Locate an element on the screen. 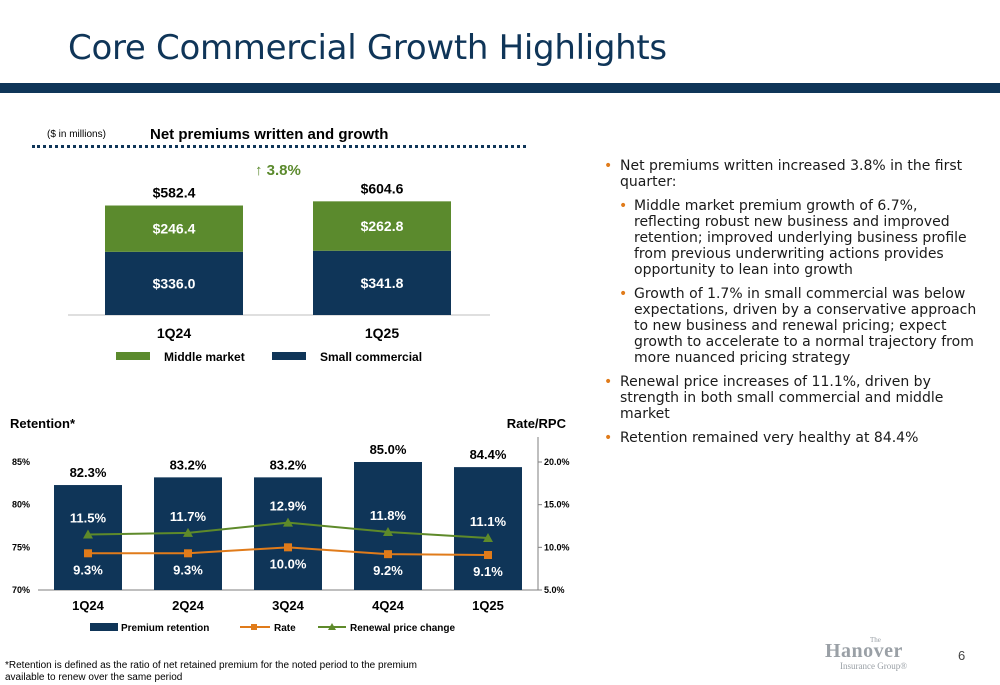 The width and height of the screenshot is (1000, 685). hanover-logo: The Hanover Insurance Group® is located at coordinates (866, 653).